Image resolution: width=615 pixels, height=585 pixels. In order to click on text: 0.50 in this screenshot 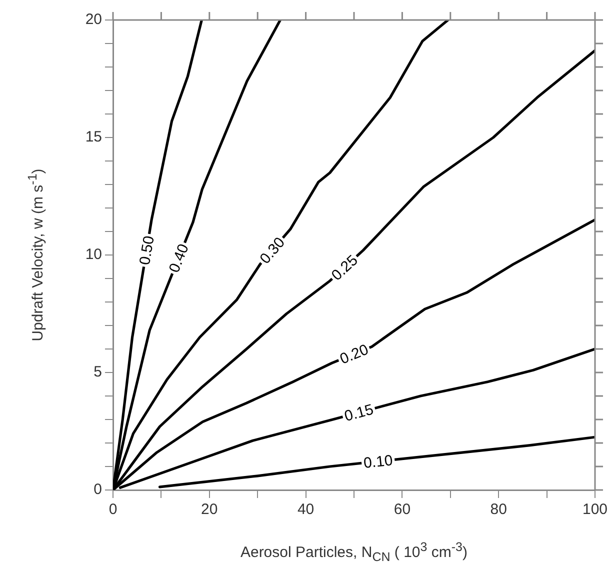, I will do `click(147, 250)`.